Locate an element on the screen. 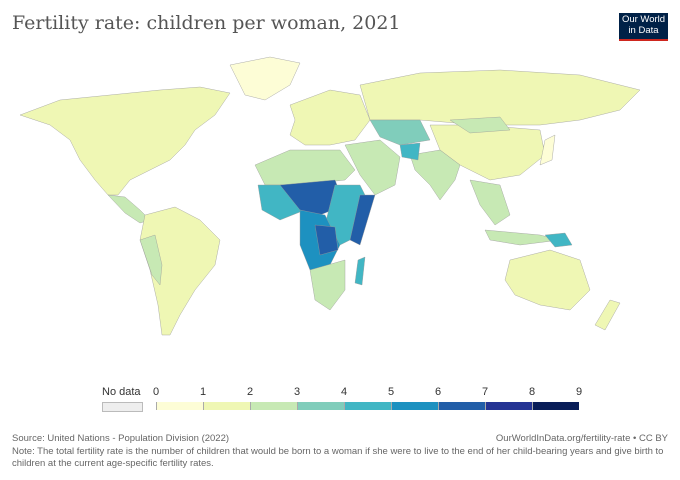 The image size is (680, 480). owid-logo: Our World in Data is located at coordinates (643, 27).